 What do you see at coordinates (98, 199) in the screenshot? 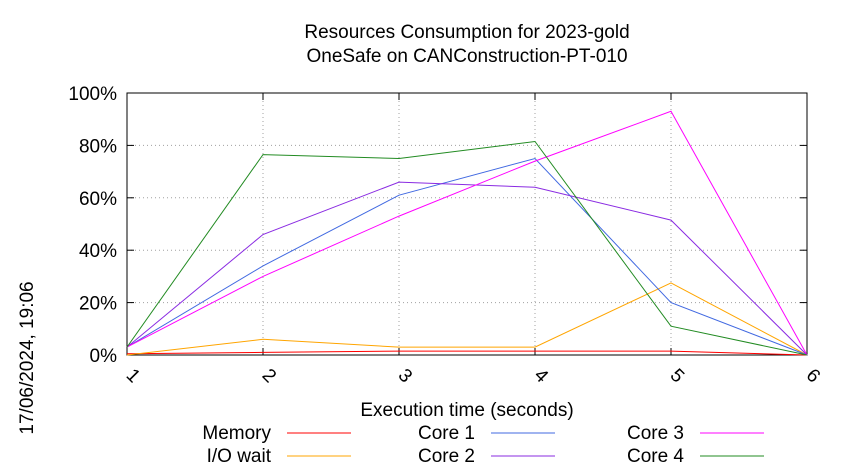
I see `y-tick-label: 60%` at bounding box center [98, 199].